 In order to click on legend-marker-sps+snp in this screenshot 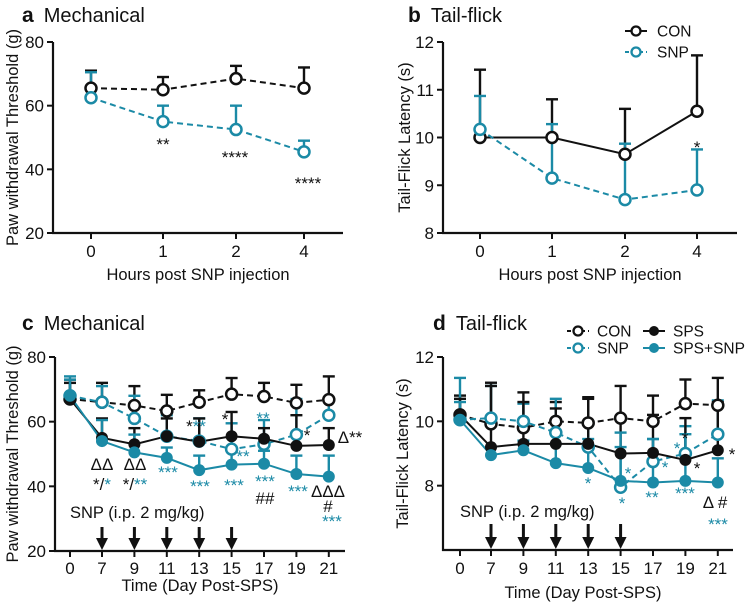, I will do `click(654, 348)`.